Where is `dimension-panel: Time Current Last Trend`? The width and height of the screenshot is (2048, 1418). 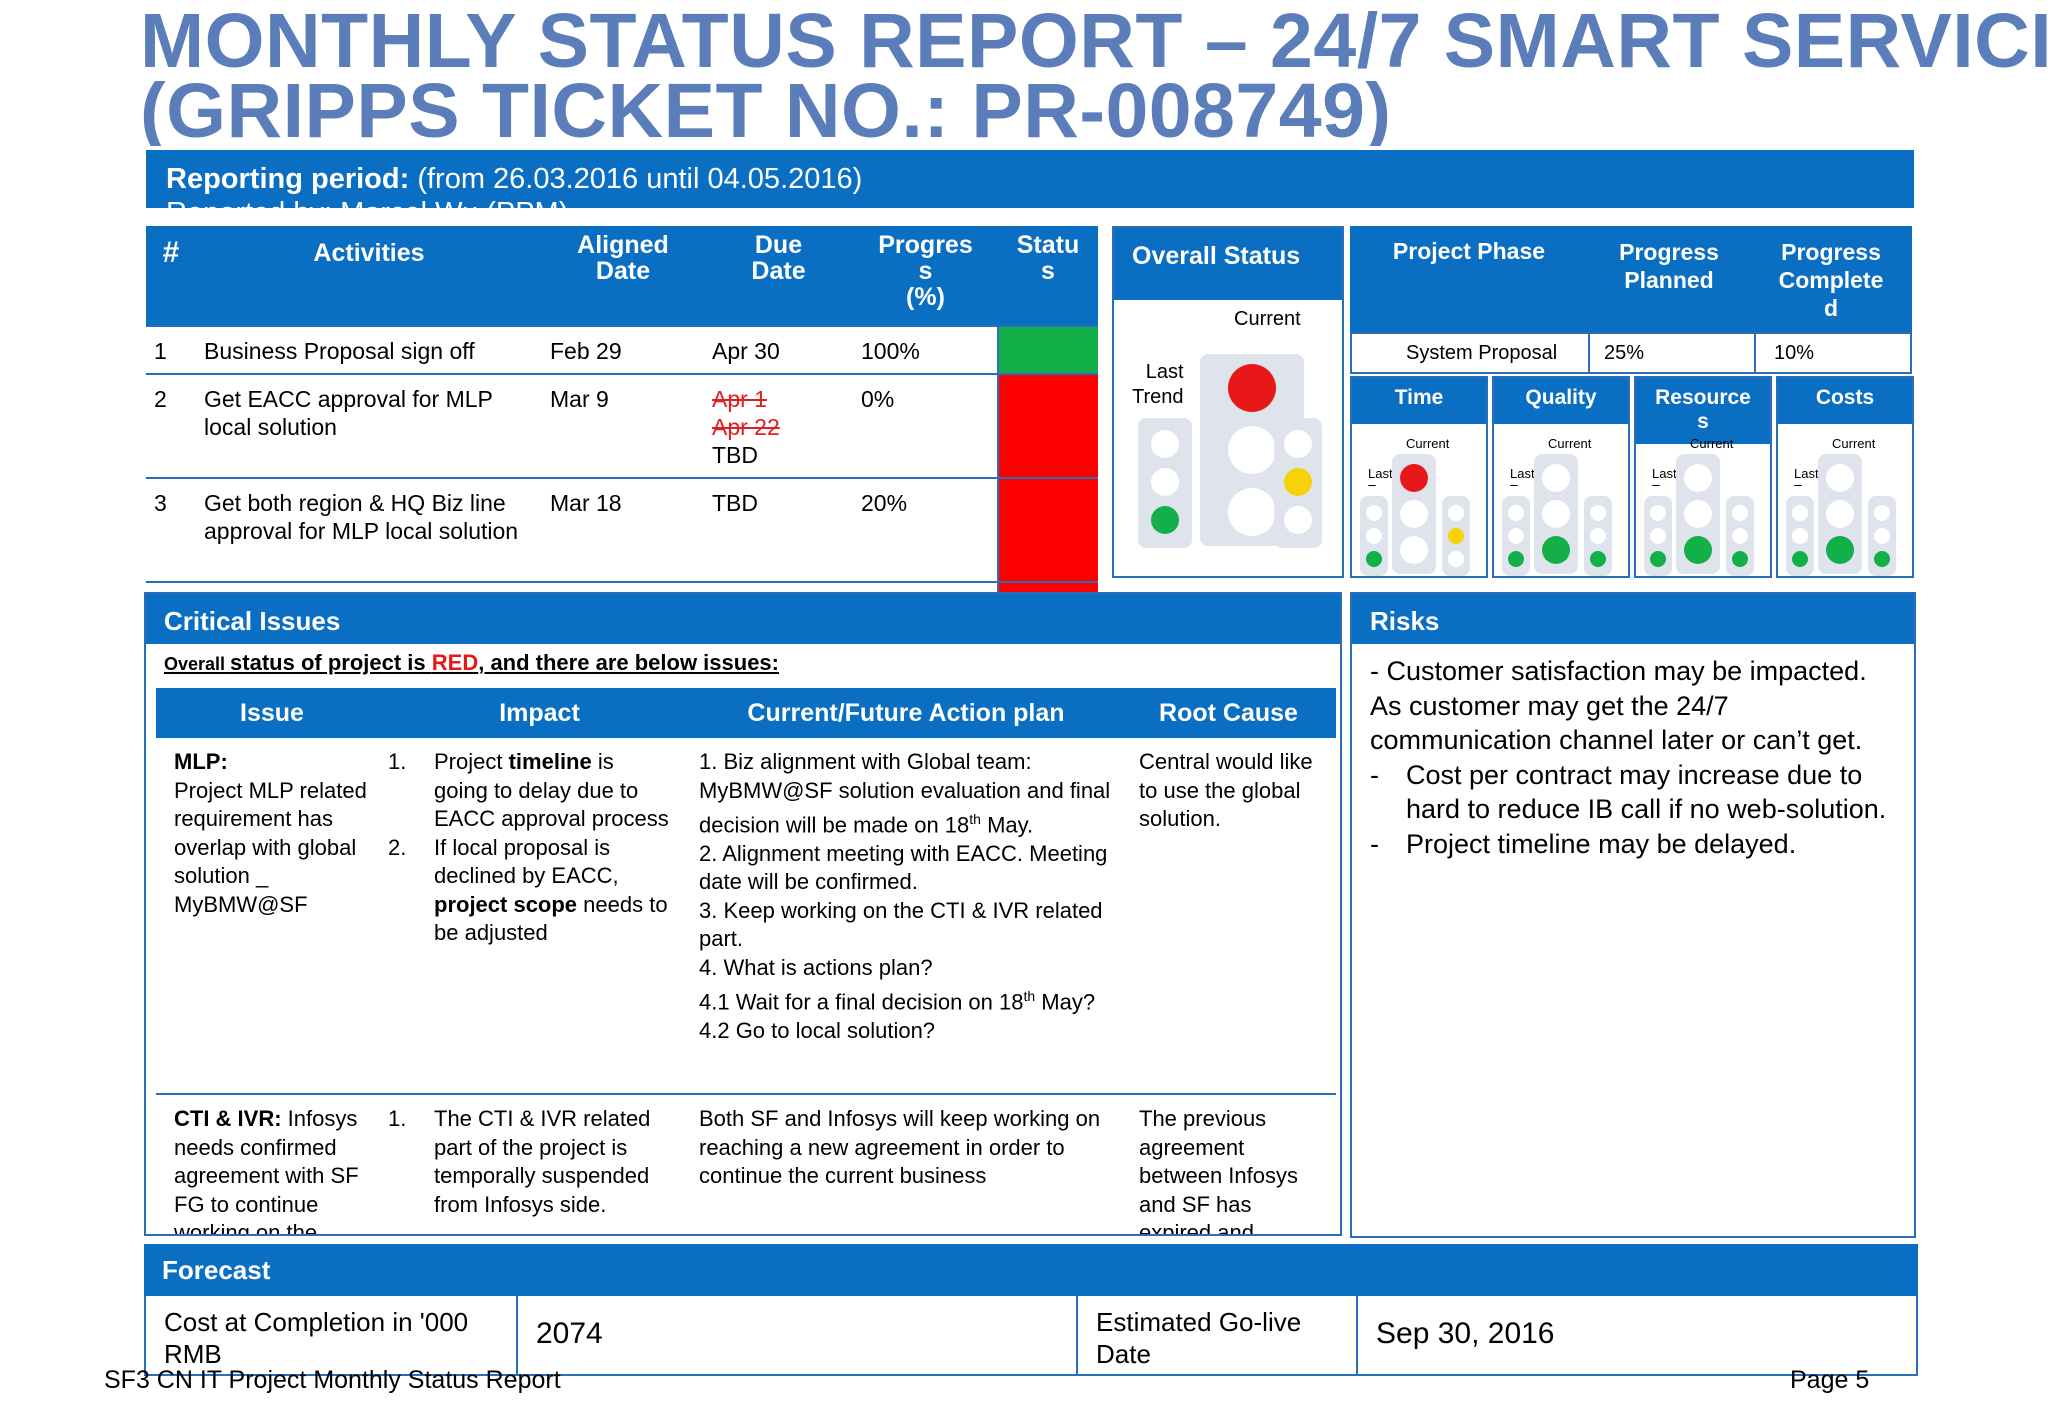
dimension-panel: Time Current Last Trend is located at coordinates (1419, 477).